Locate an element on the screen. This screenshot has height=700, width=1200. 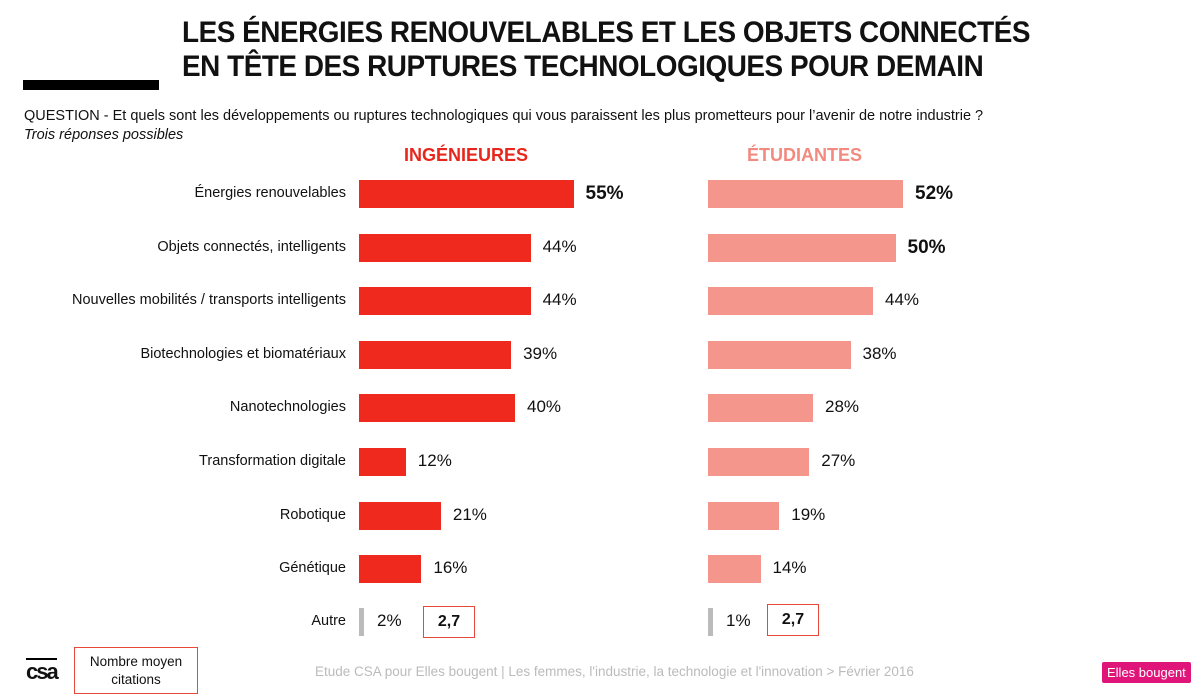
category-label: Génétique is located at coordinates (312, 568).